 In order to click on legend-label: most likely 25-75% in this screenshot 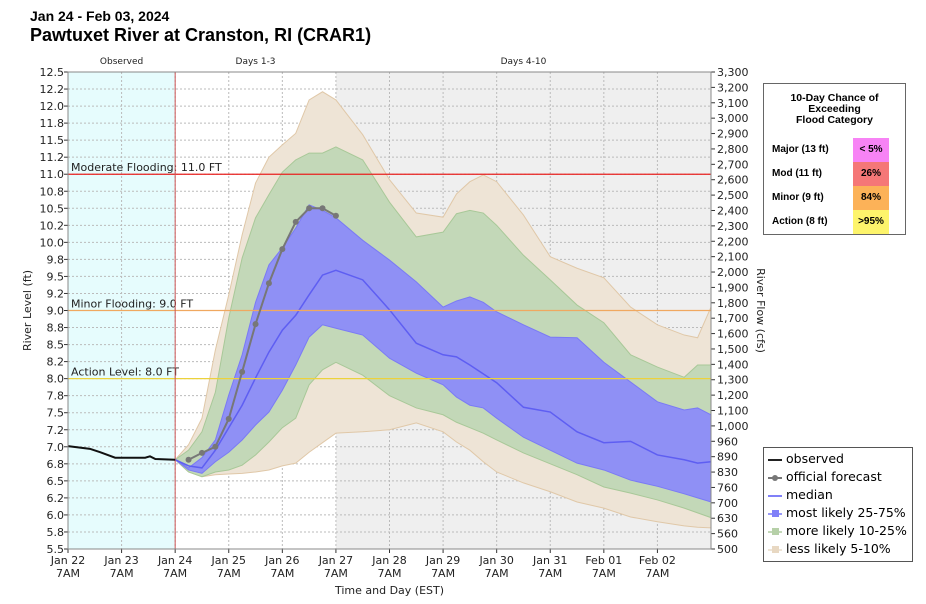, I will do `click(846, 512)`.